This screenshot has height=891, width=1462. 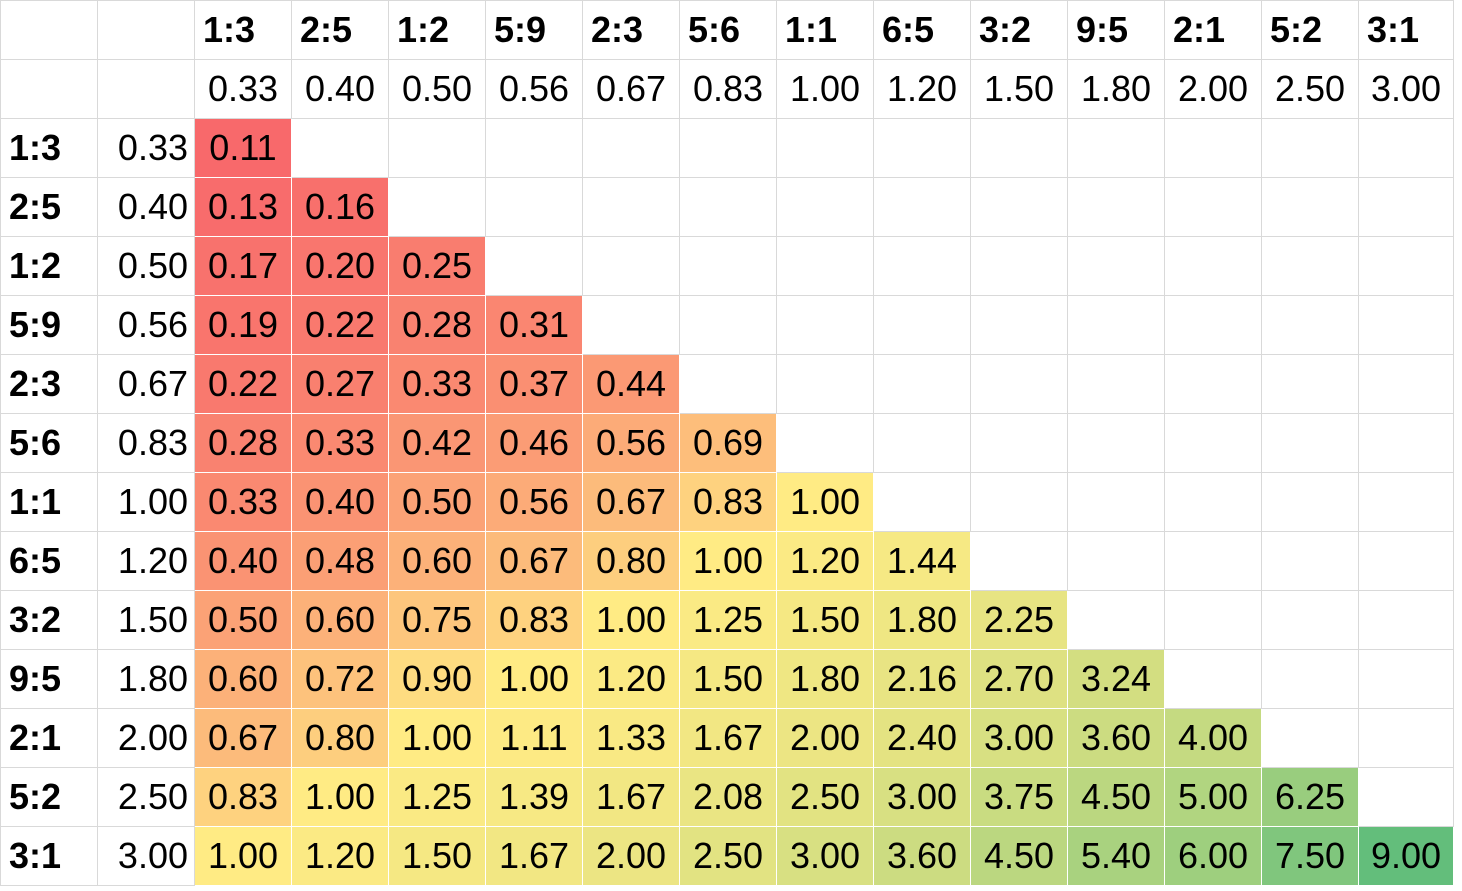 I want to click on row-header-value: 1.50, so click(x=146, y=620).